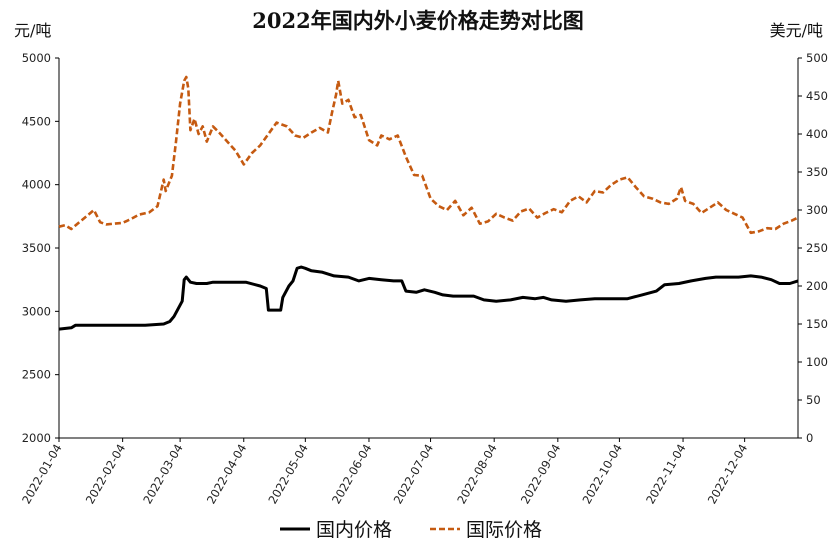 The width and height of the screenshot is (837, 547). What do you see at coordinates (817, 324) in the screenshot?
I see `right-tick-label: 150` at bounding box center [817, 324].